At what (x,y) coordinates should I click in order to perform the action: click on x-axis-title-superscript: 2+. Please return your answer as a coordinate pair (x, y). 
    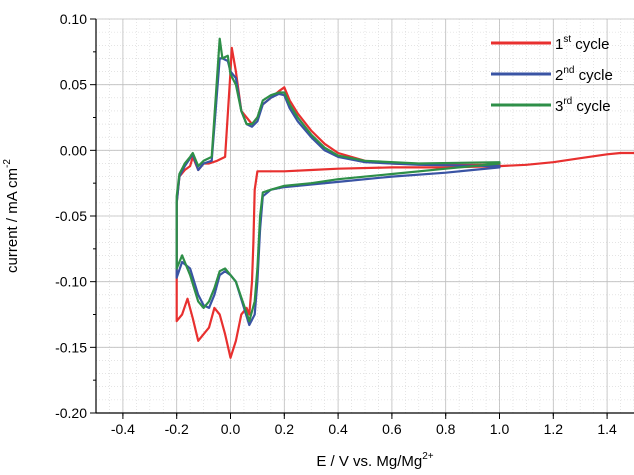
    Looking at the image, I should click on (428, 456).